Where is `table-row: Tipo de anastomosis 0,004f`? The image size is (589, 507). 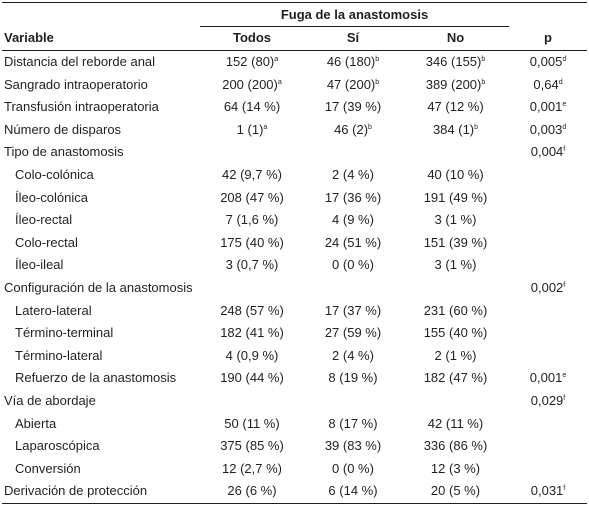
table-row: Tipo de anastomosis 0,004f is located at coordinates (294, 152).